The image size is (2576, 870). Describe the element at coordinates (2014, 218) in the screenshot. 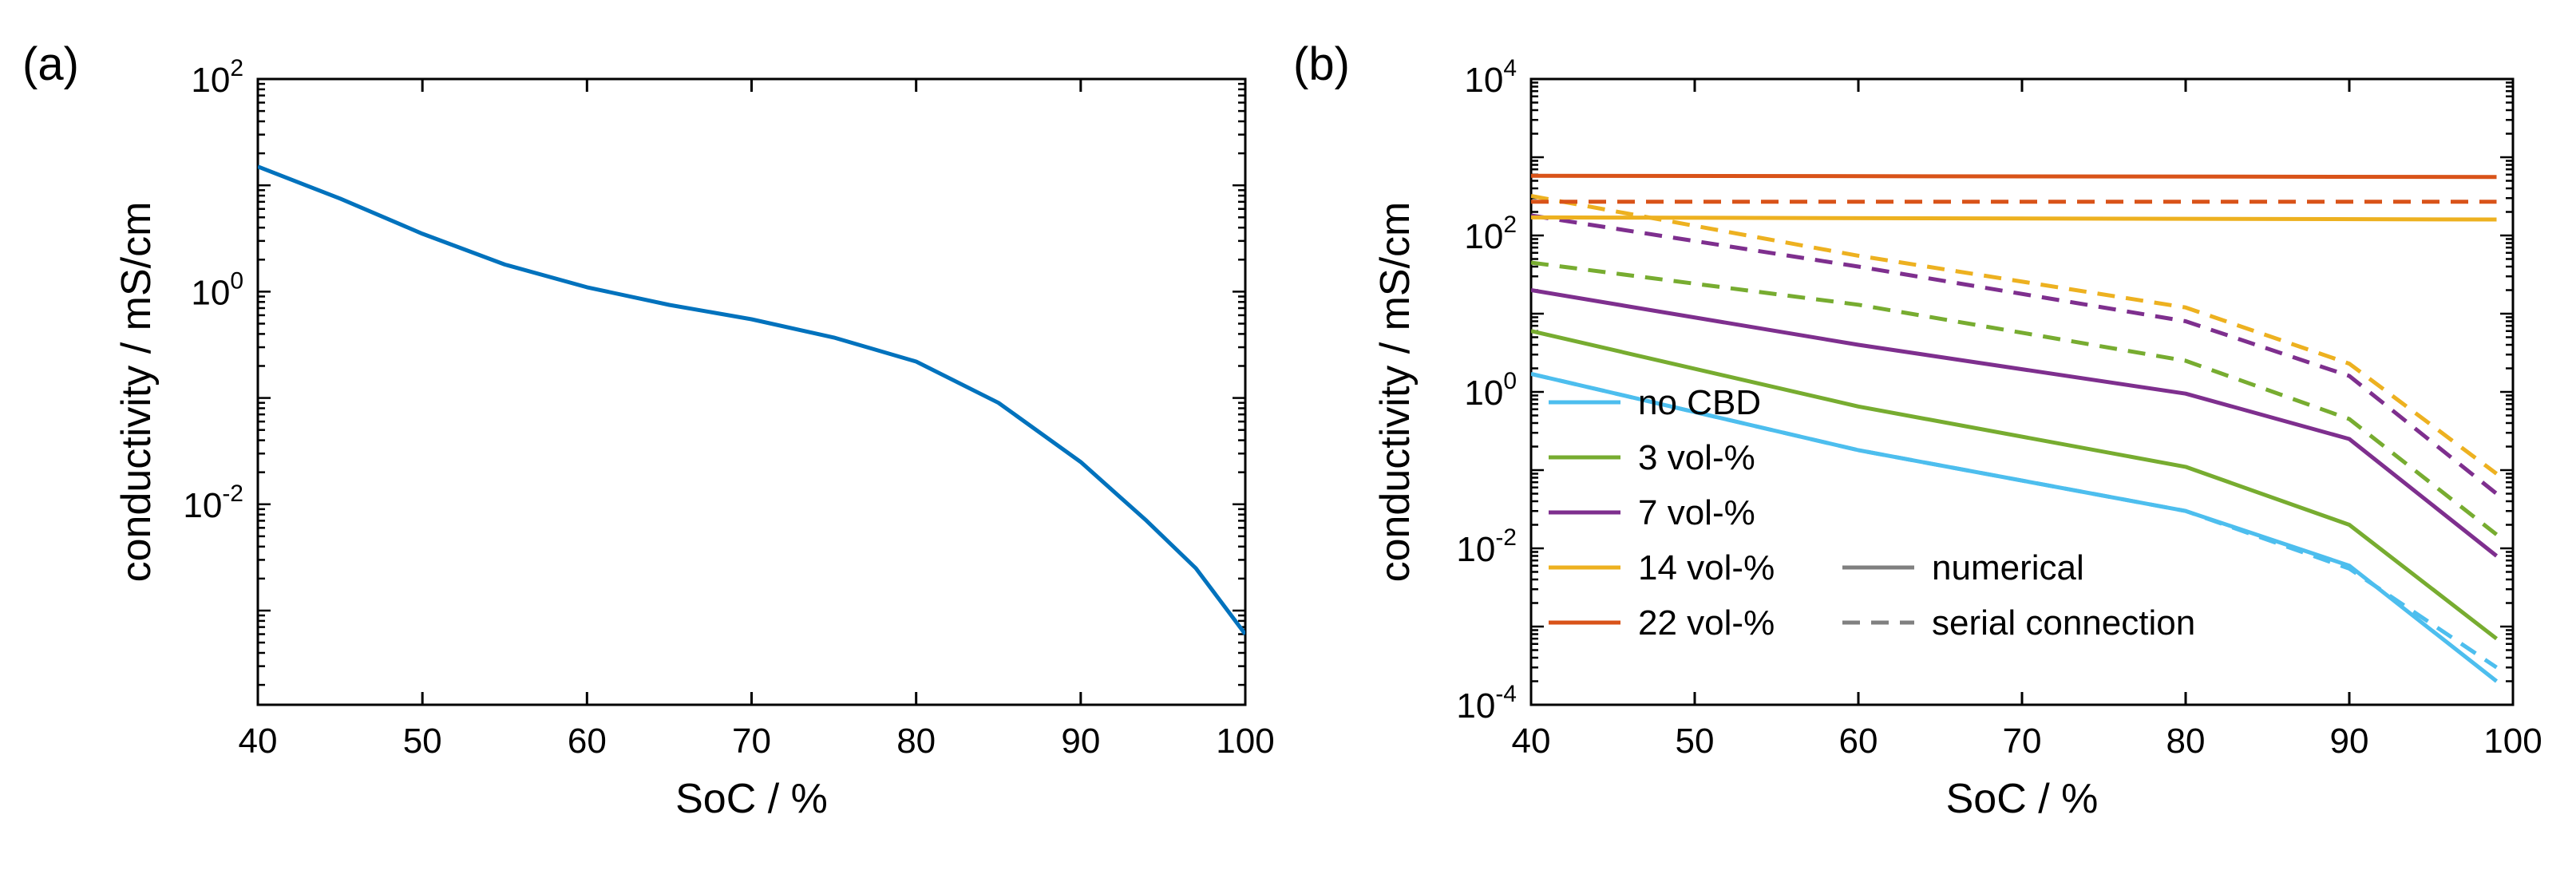

I see `series-line-14-vol-numerical` at that location.